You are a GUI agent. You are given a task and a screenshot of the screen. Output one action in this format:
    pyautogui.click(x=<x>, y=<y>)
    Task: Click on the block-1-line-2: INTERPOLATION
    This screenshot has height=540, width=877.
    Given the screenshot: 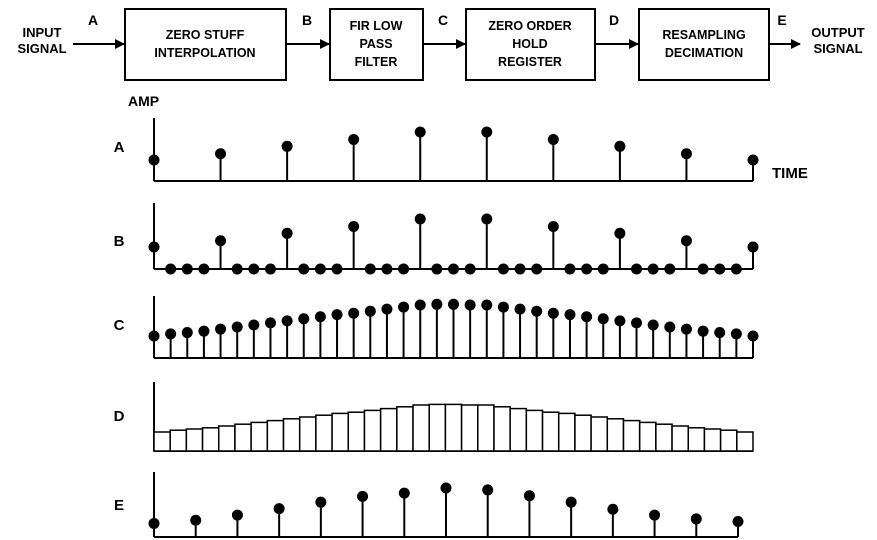 What is the action you would take?
    pyautogui.click(x=204, y=53)
    